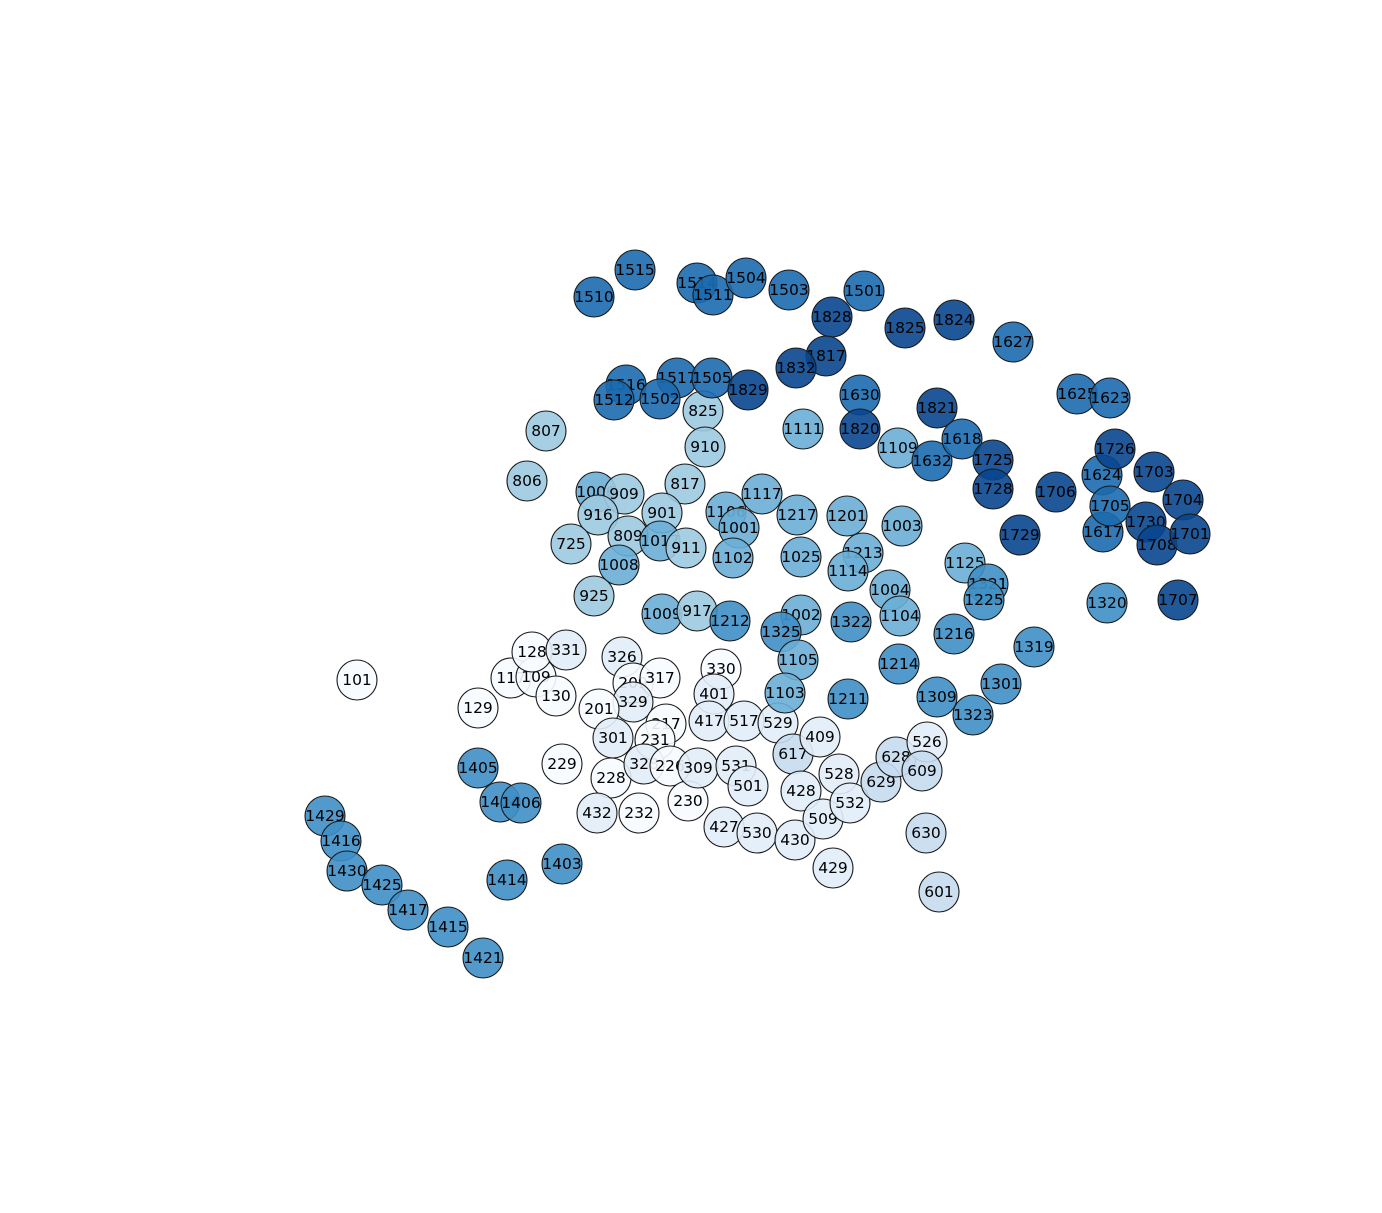 The width and height of the screenshot is (1382, 1213). Describe the element at coordinates (802, 429) in the screenshot. I see `node-label: 1111` at that location.